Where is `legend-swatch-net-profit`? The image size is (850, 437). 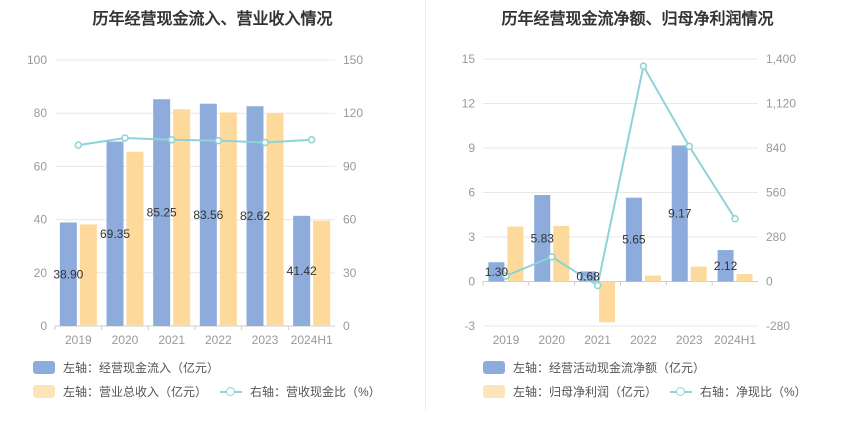 legend-swatch-net-profit is located at coordinates (494, 391).